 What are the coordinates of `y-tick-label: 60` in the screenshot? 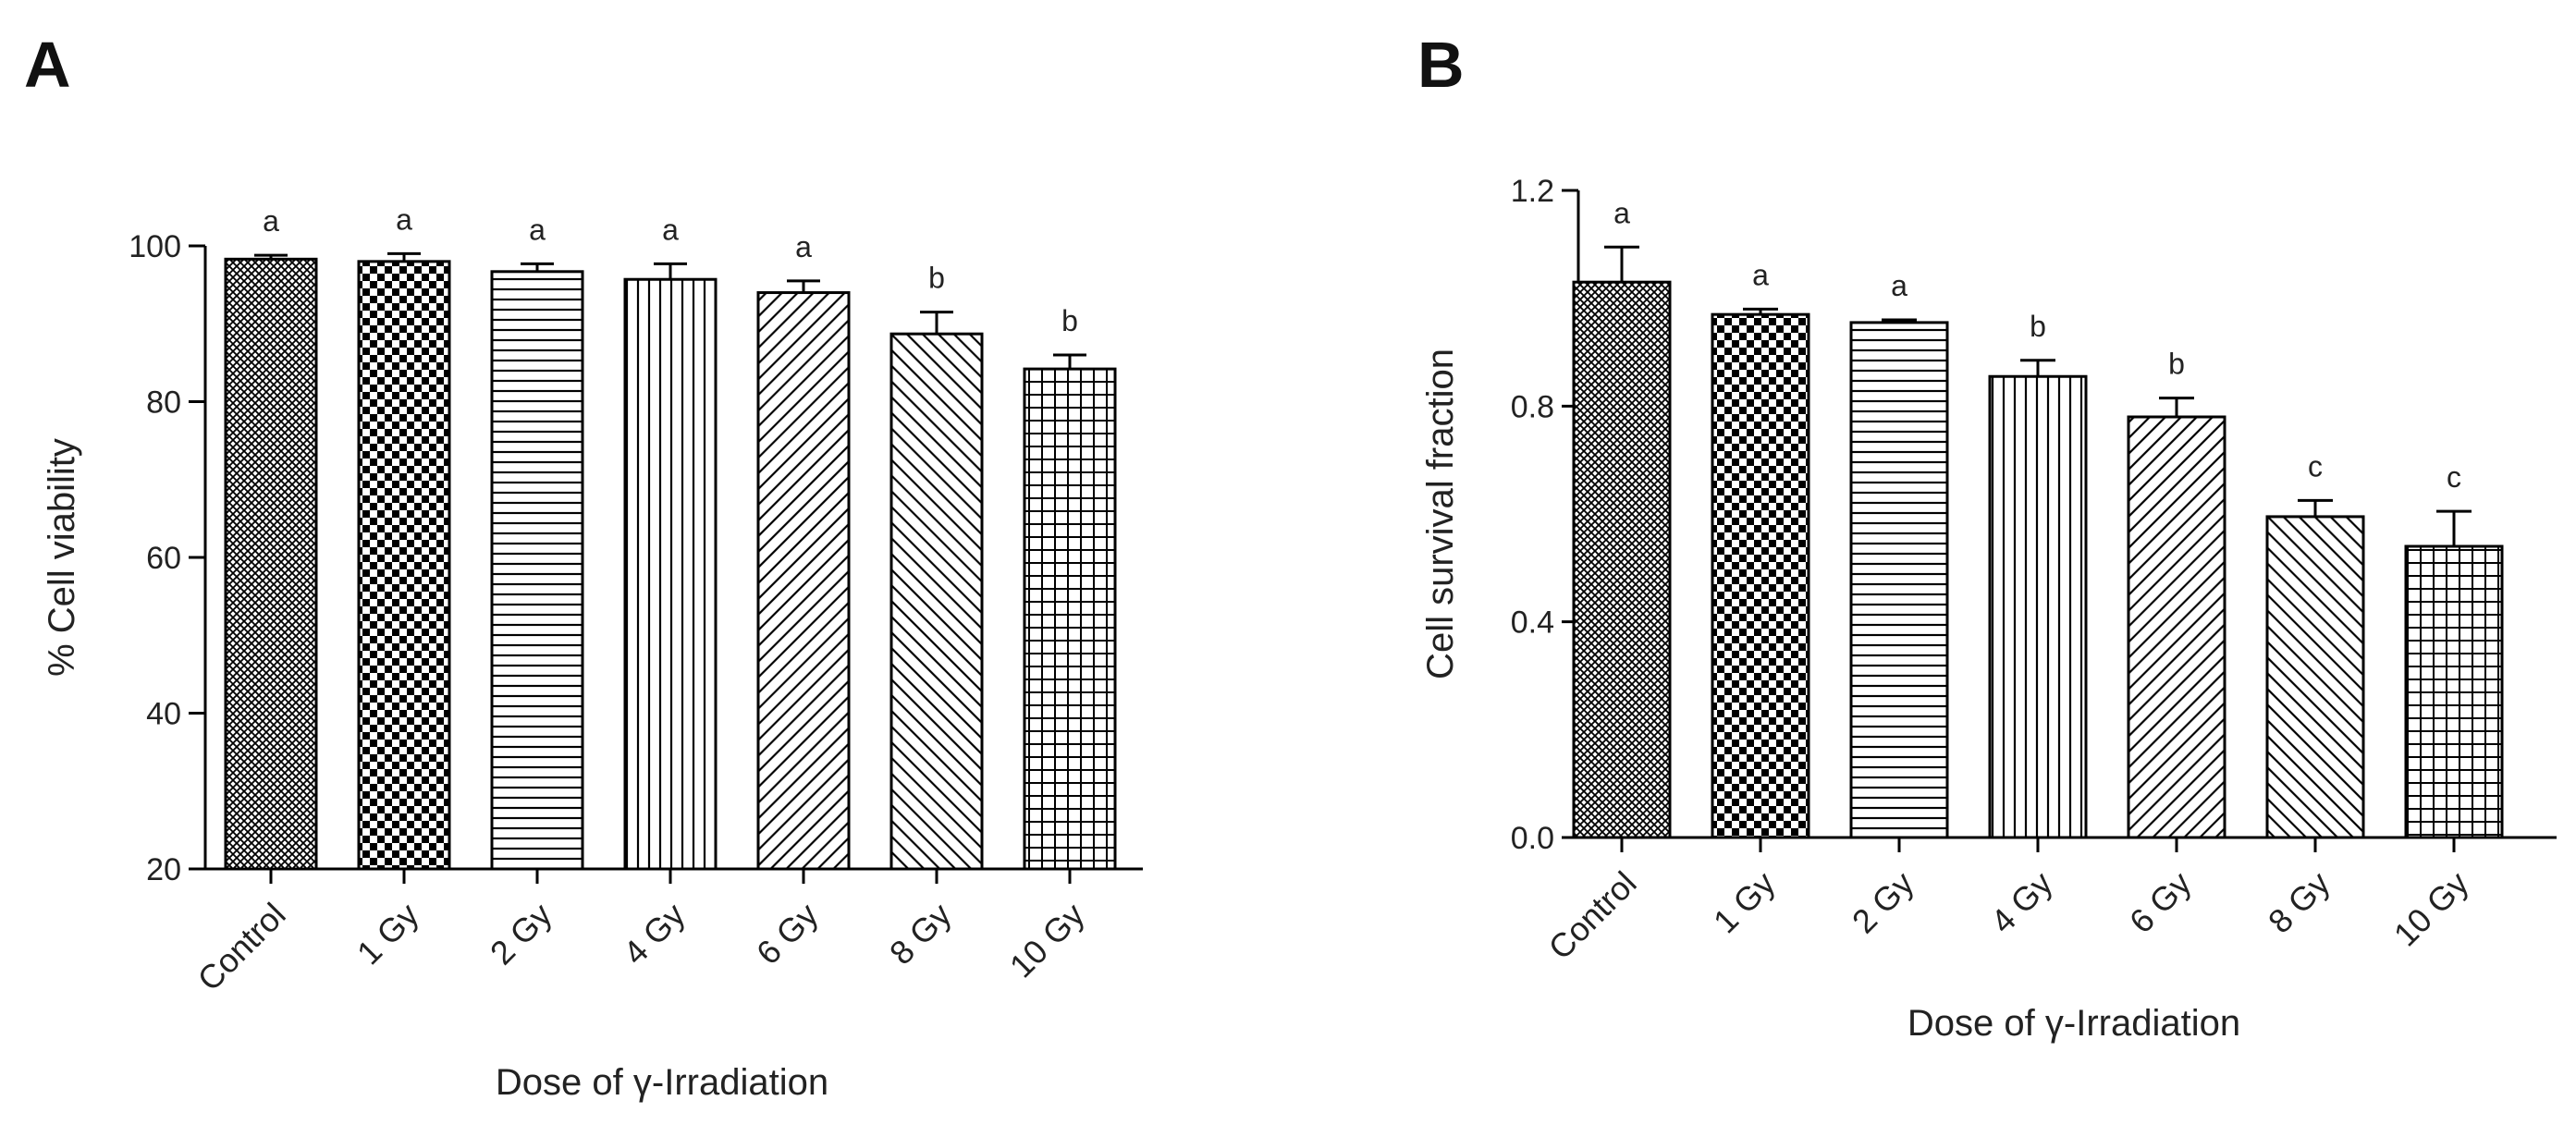 It's located at (163, 558).